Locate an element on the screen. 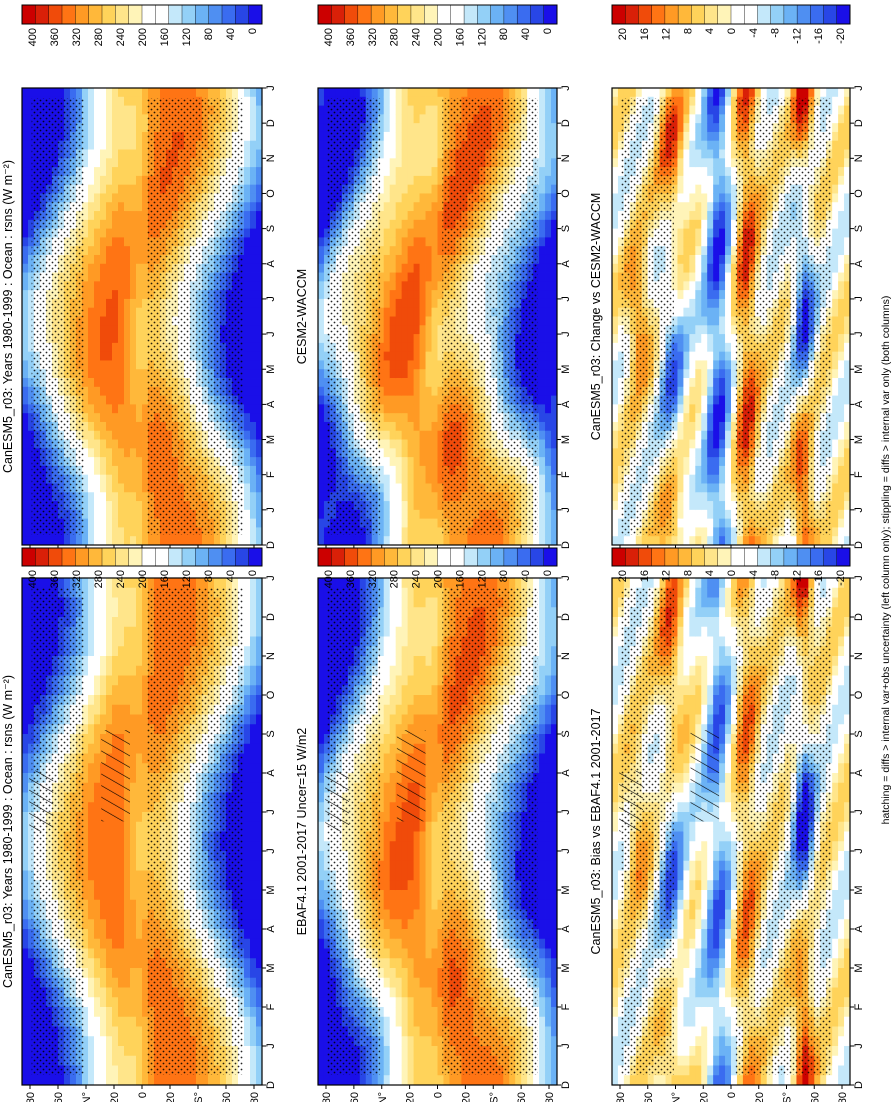 The height and width of the screenshot is (1107, 895). lat-tick-label: 60 is located at coordinates (59, 1097).